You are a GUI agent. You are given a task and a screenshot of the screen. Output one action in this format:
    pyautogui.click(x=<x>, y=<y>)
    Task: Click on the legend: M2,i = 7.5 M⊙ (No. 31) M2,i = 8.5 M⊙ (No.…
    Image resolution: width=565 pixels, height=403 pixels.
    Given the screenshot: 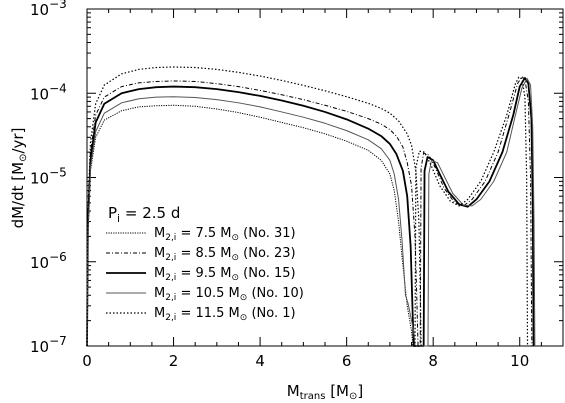 What is the action you would take?
    pyautogui.click(x=205, y=274)
    